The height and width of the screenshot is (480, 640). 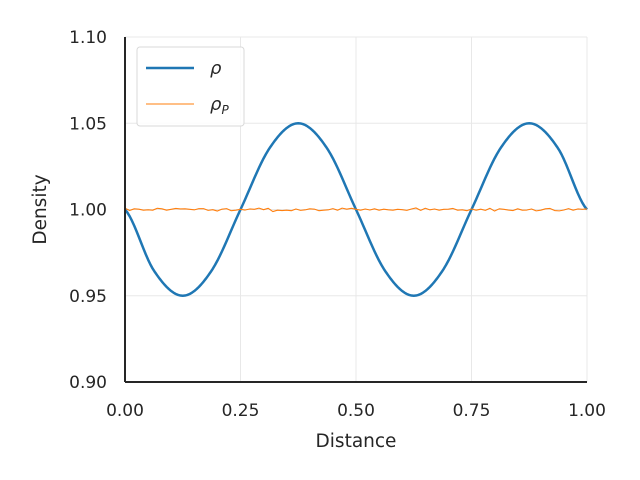 I want to click on x-tick-label: 0.50, so click(x=356, y=411).